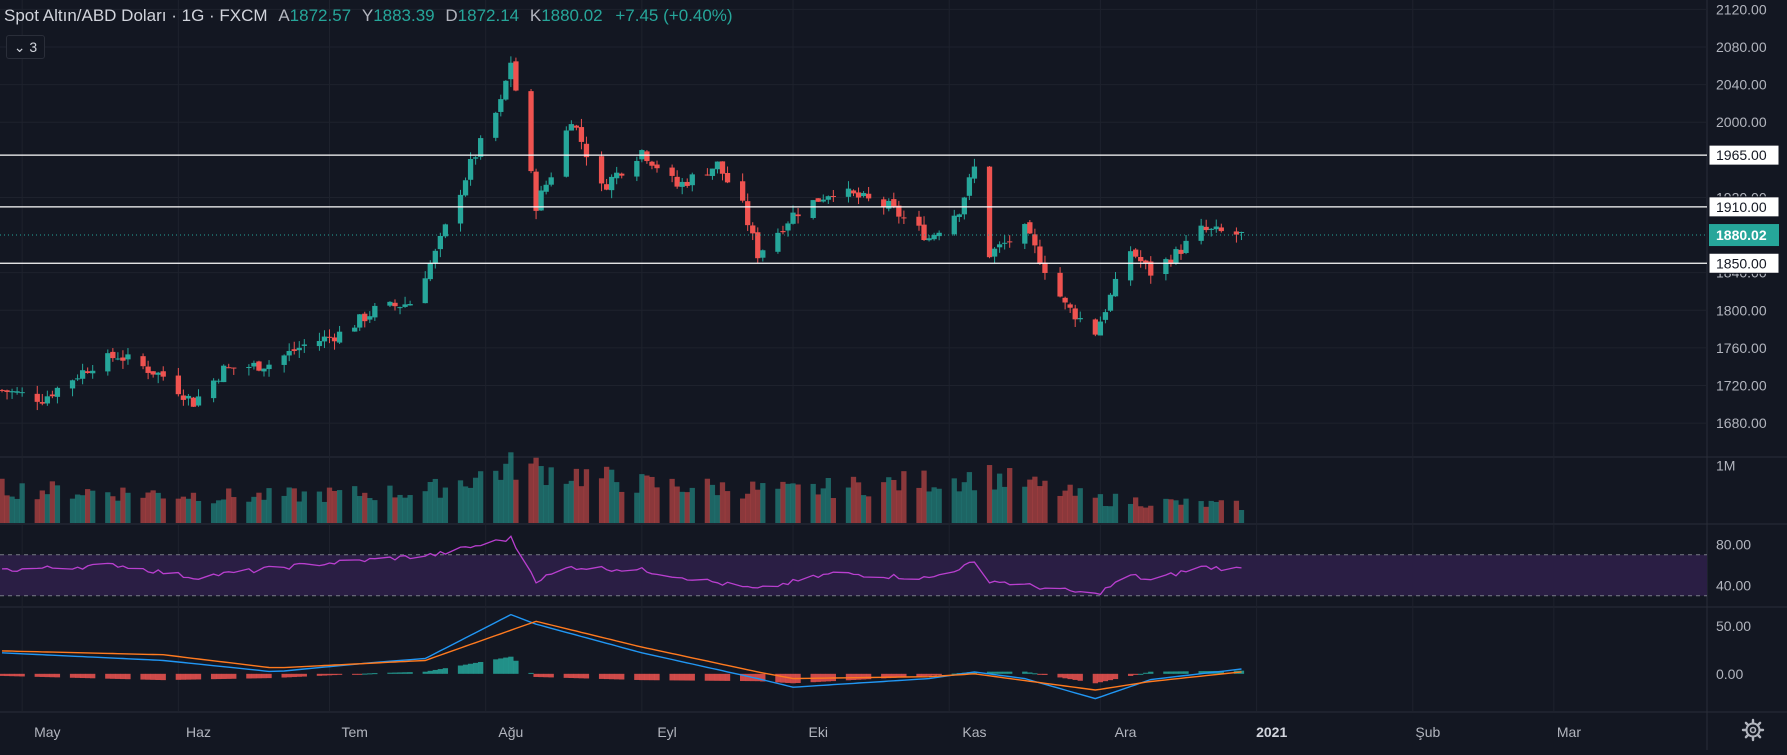 The image size is (1787, 755). What do you see at coordinates (1753, 730) in the screenshot?
I see `gear-icon` at bounding box center [1753, 730].